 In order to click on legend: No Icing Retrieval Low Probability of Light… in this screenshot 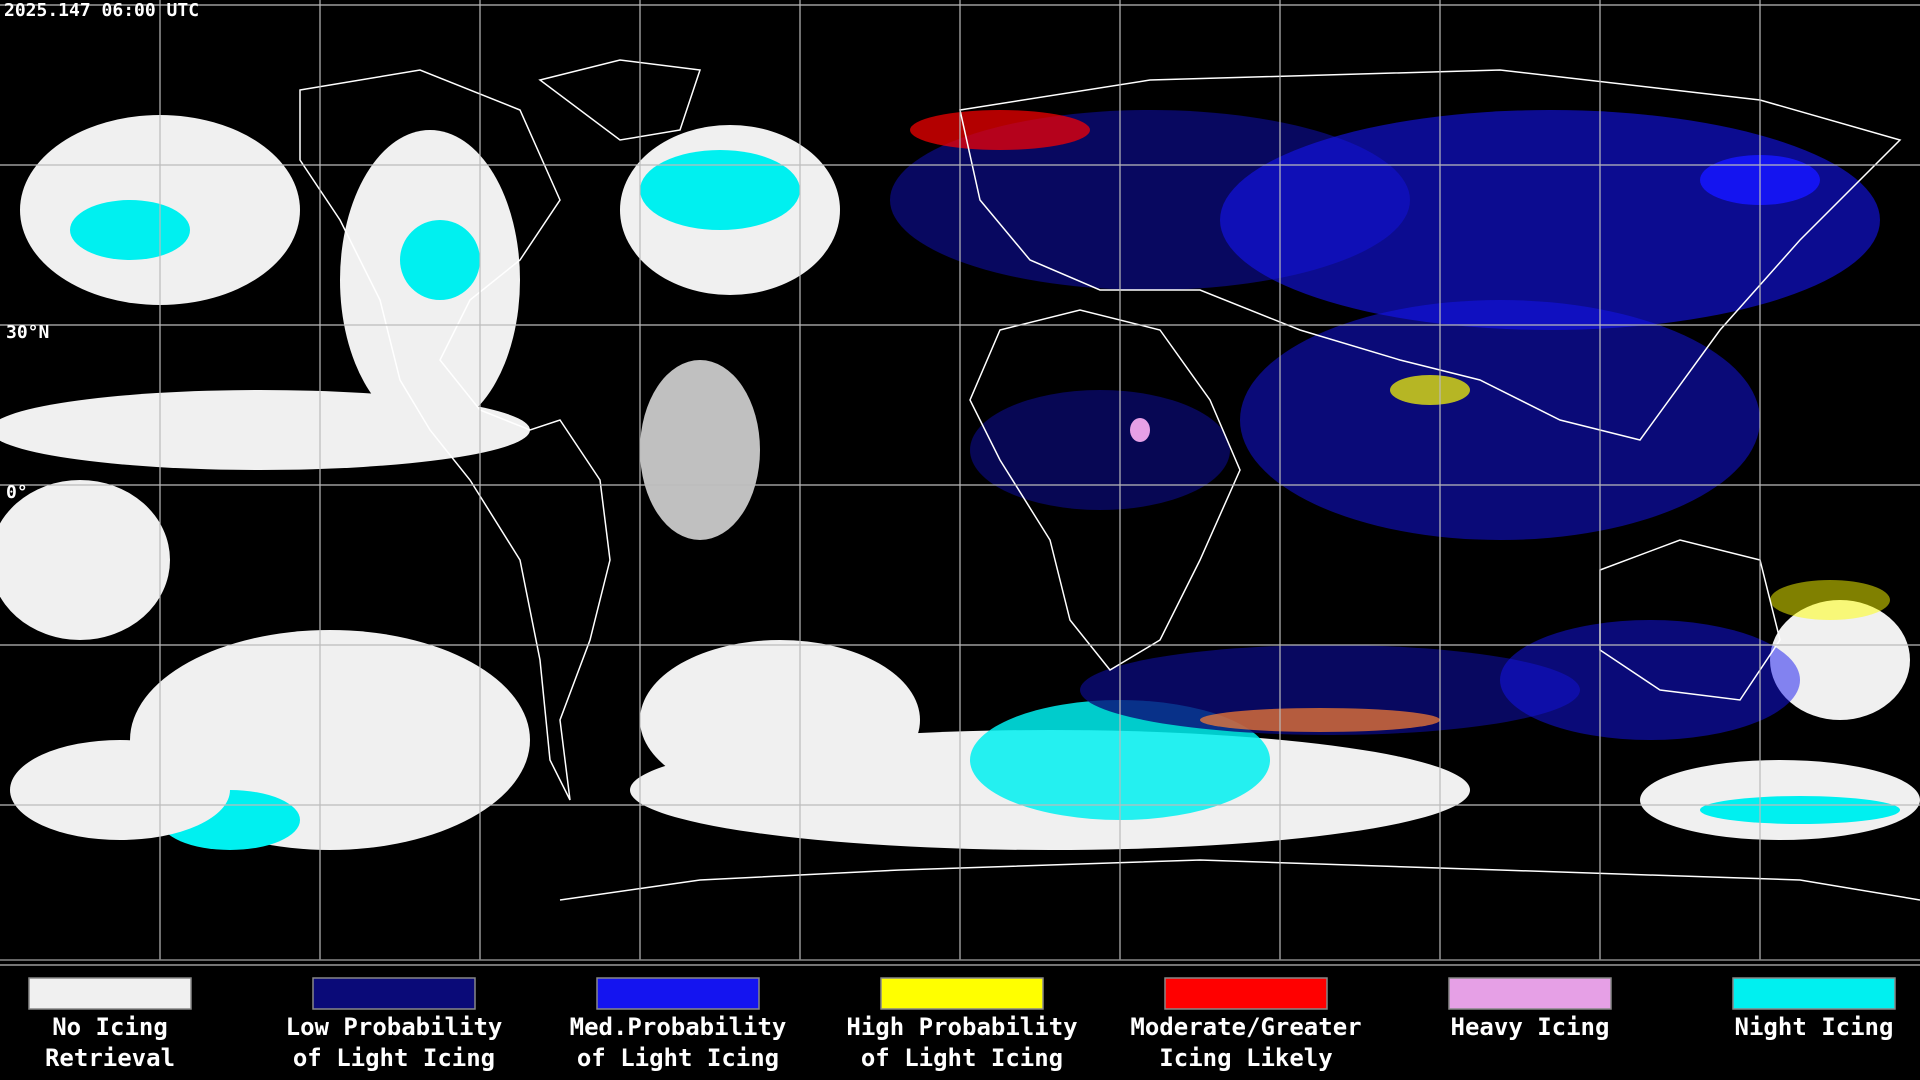, I will do `click(960, 1015)`.